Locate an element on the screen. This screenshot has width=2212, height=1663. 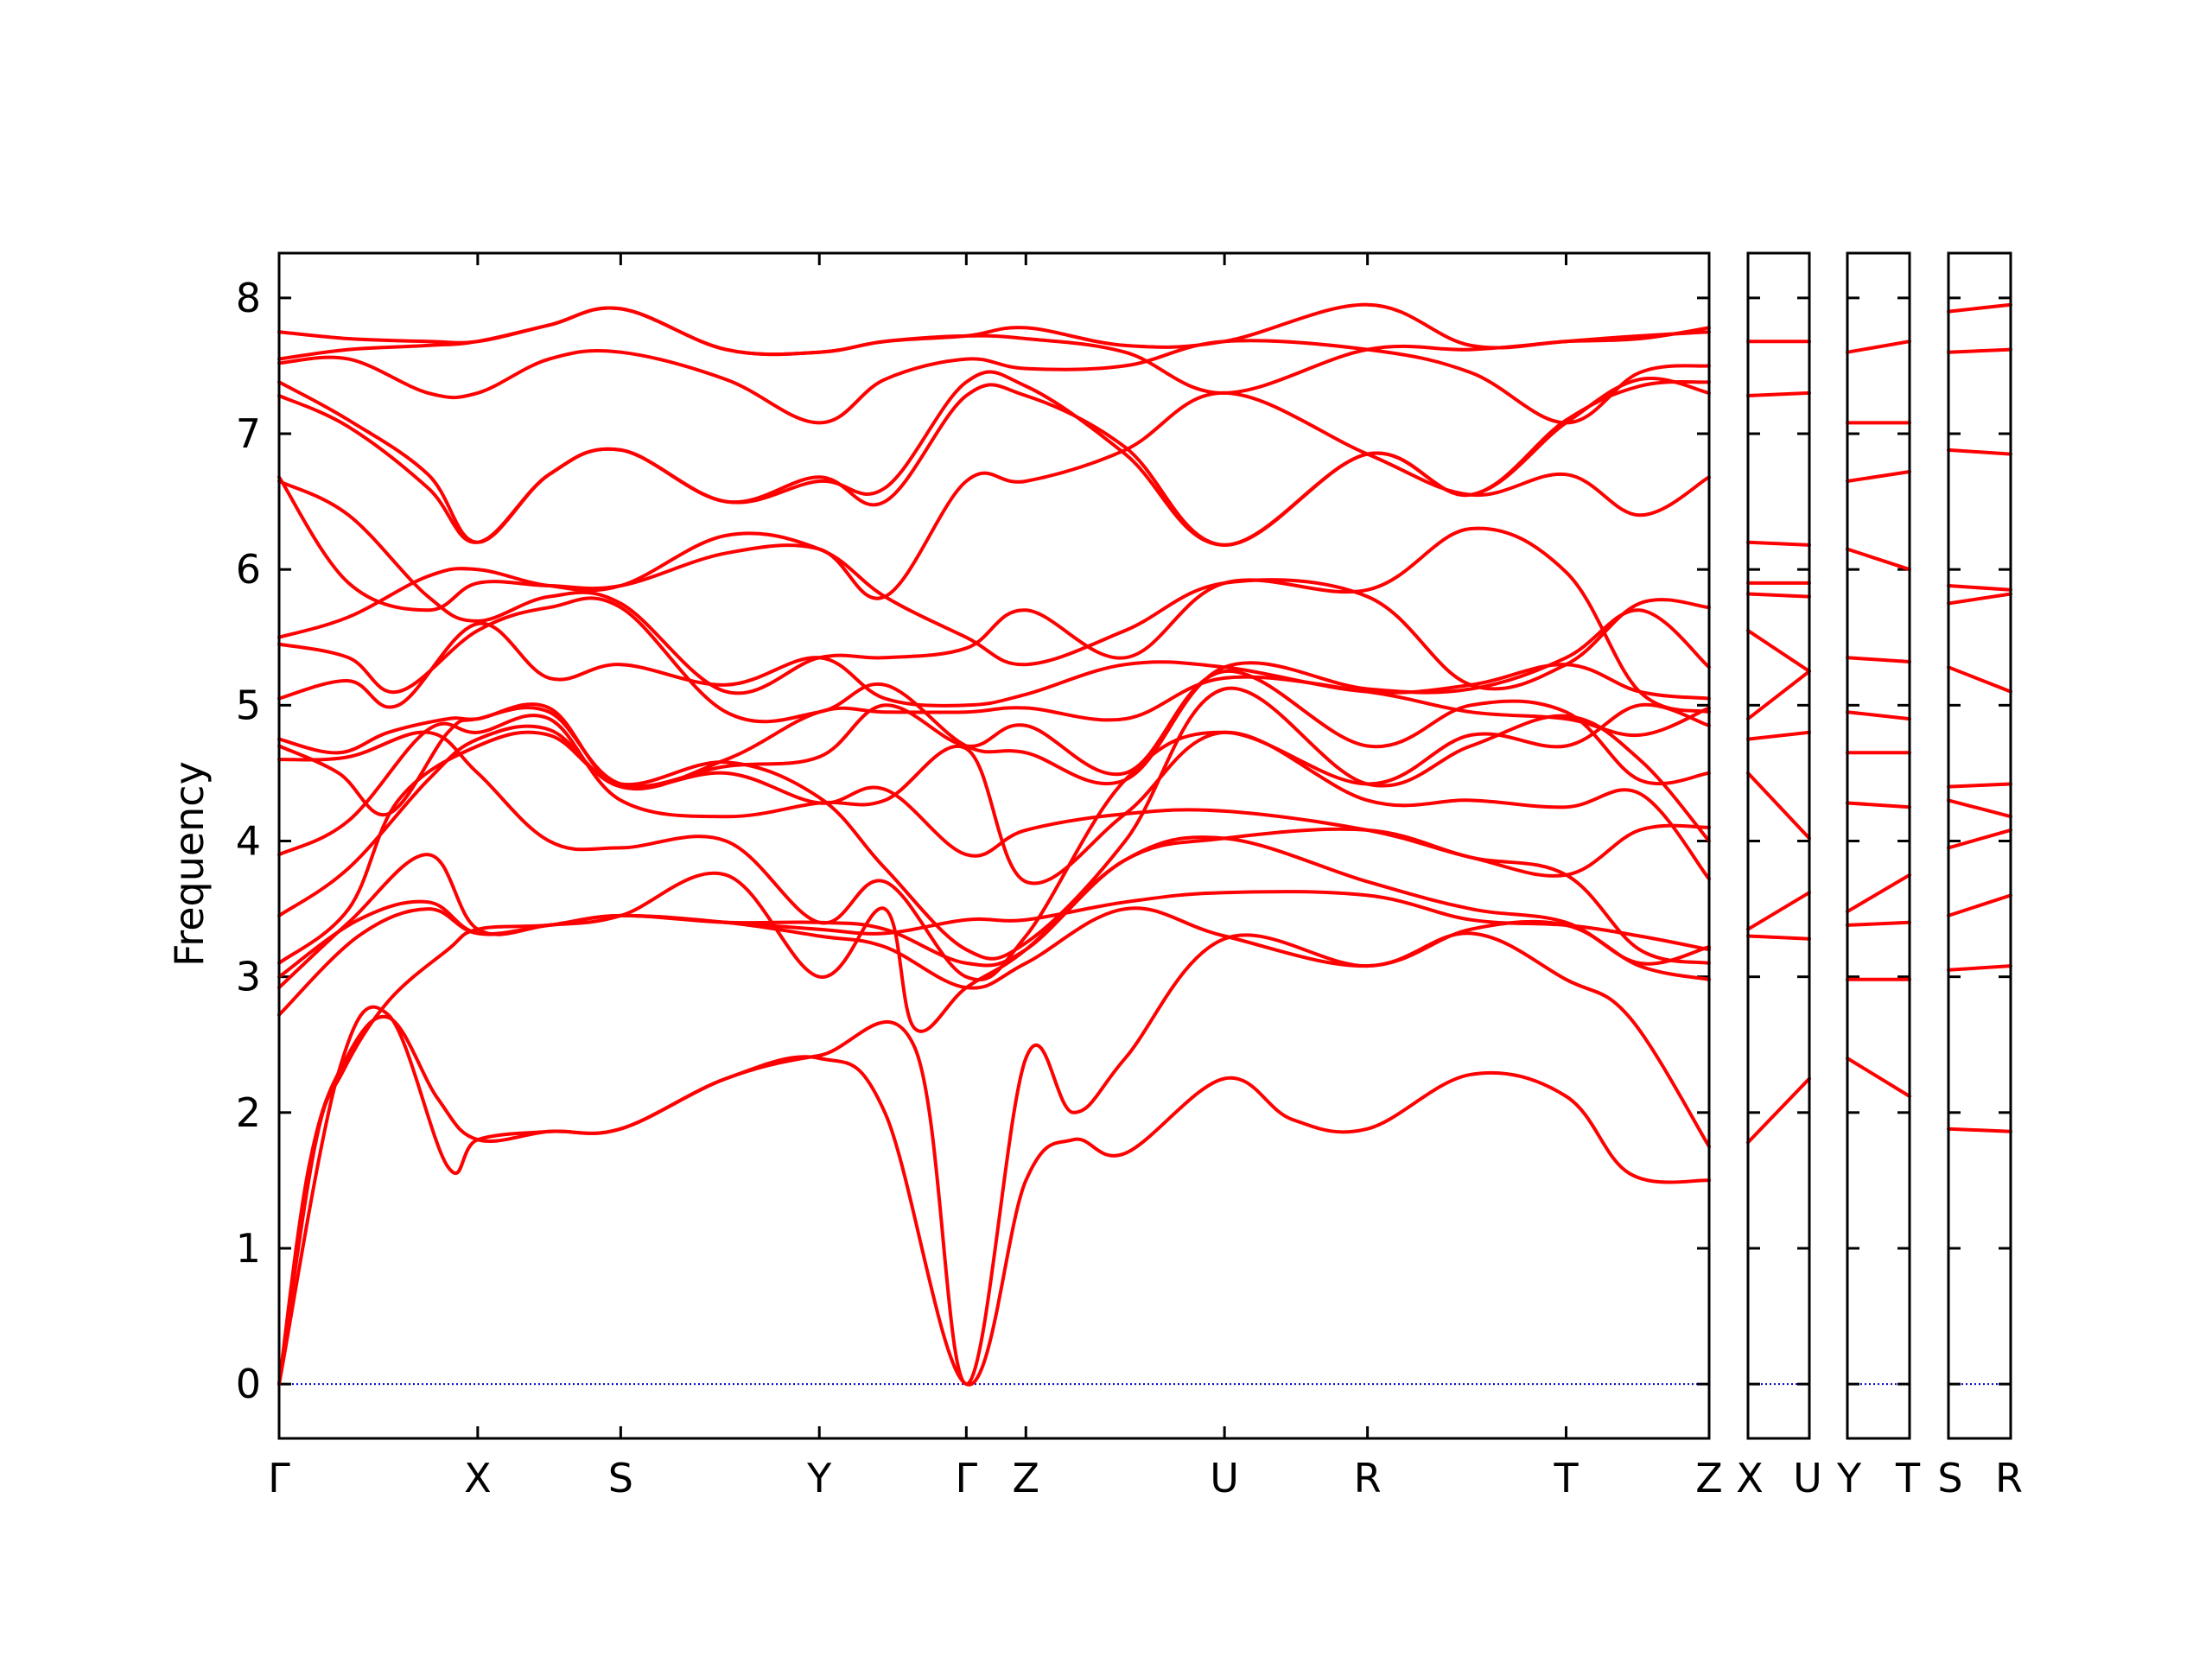
y-tick-label: 8 is located at coordinates (248, 298).